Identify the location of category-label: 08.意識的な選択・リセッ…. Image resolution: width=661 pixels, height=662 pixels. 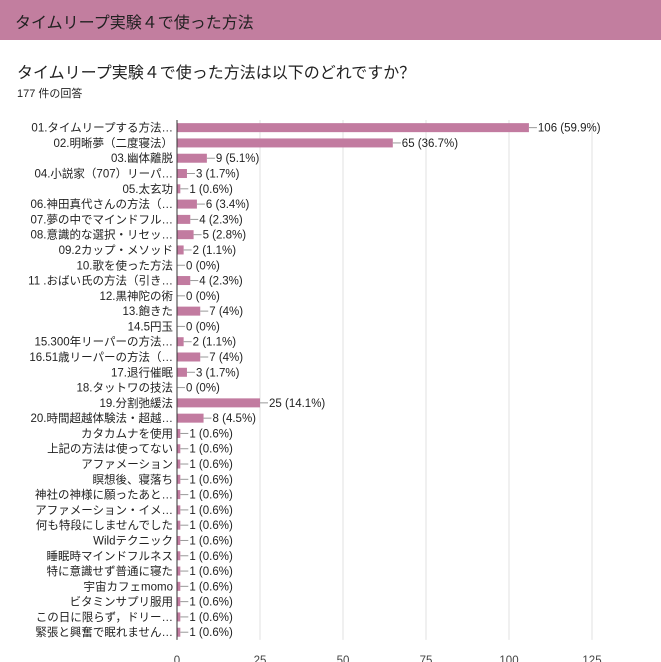
(102, 235).